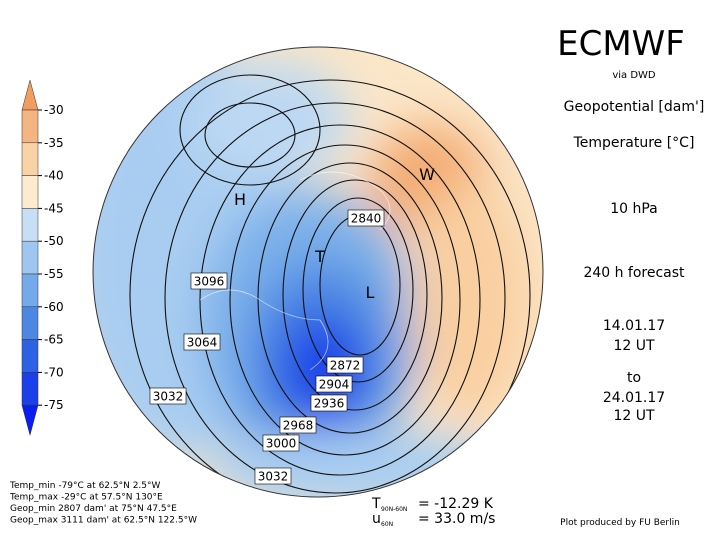 The width and height of the screenshot is (727, 541). I want to click on marker: W, so click(427, 174).